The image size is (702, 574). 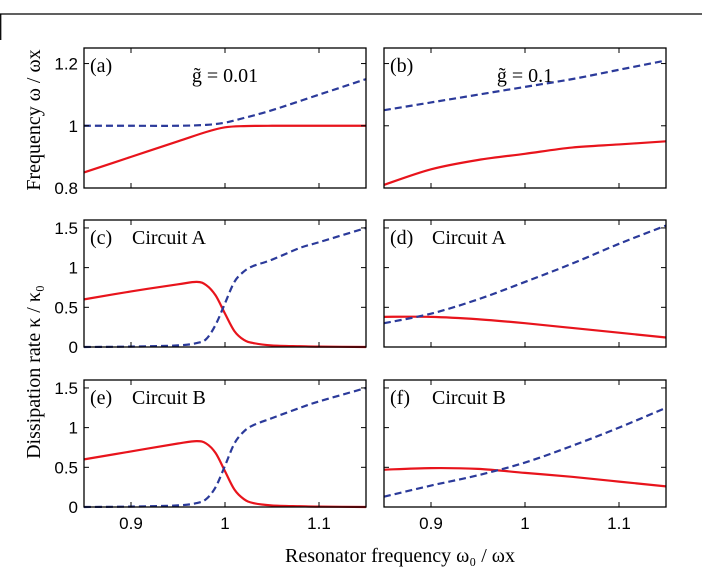 What do you see at coordinates (400, 398) in the screenshot?
I see `panel-tag-f: (f)` at bounding box center [400, 398].